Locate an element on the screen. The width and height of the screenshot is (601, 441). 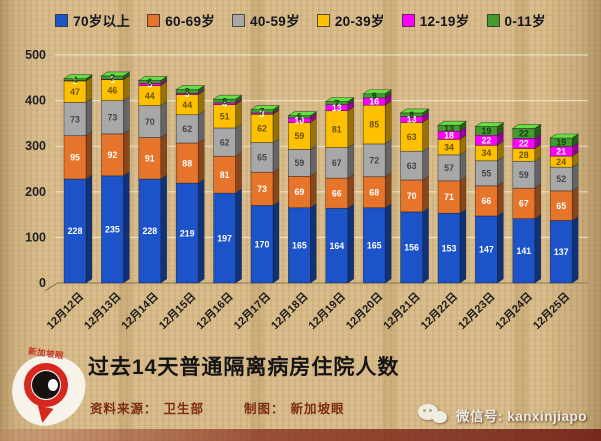
segment-value-label: 235 is located at coordinates (112, 230).